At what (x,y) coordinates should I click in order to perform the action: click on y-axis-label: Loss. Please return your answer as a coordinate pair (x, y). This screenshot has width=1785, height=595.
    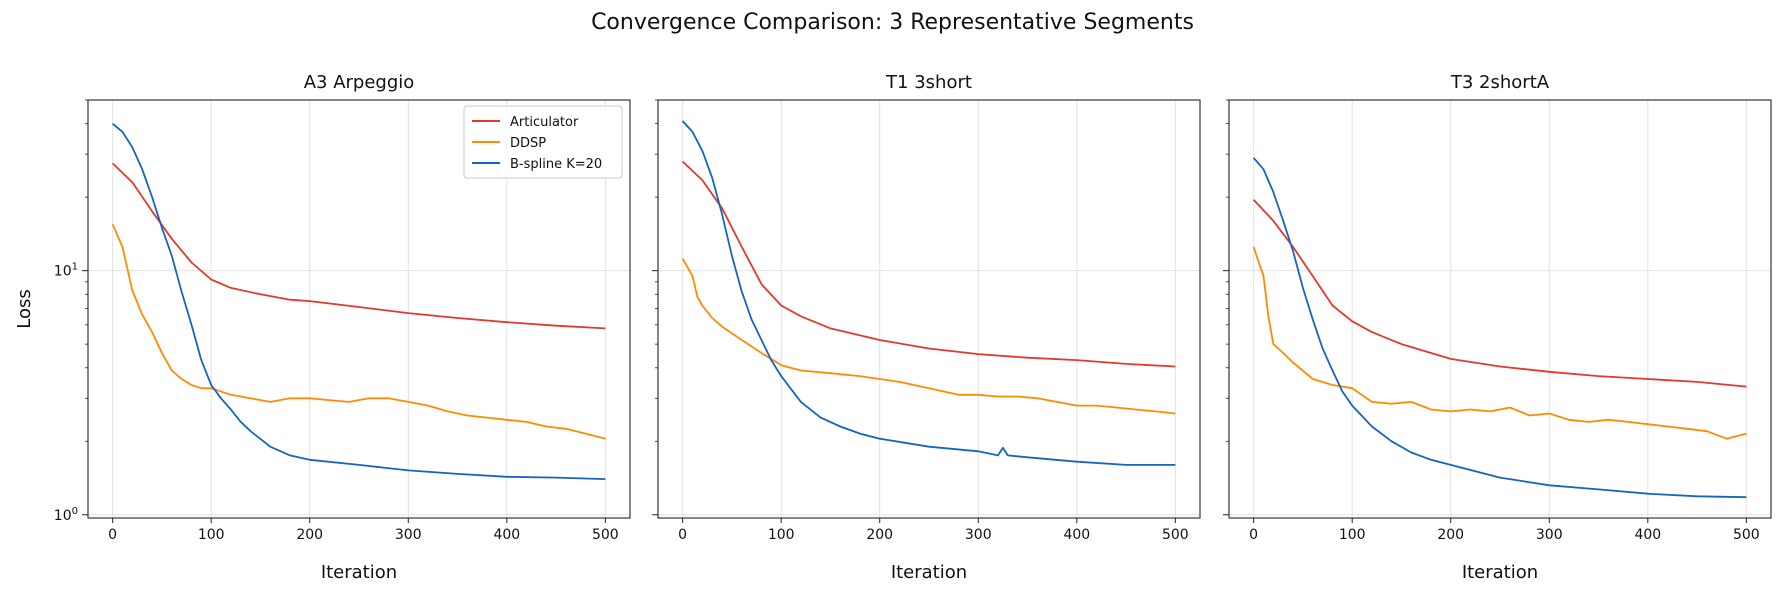
    Looking at the image, I should click on (24, 308).